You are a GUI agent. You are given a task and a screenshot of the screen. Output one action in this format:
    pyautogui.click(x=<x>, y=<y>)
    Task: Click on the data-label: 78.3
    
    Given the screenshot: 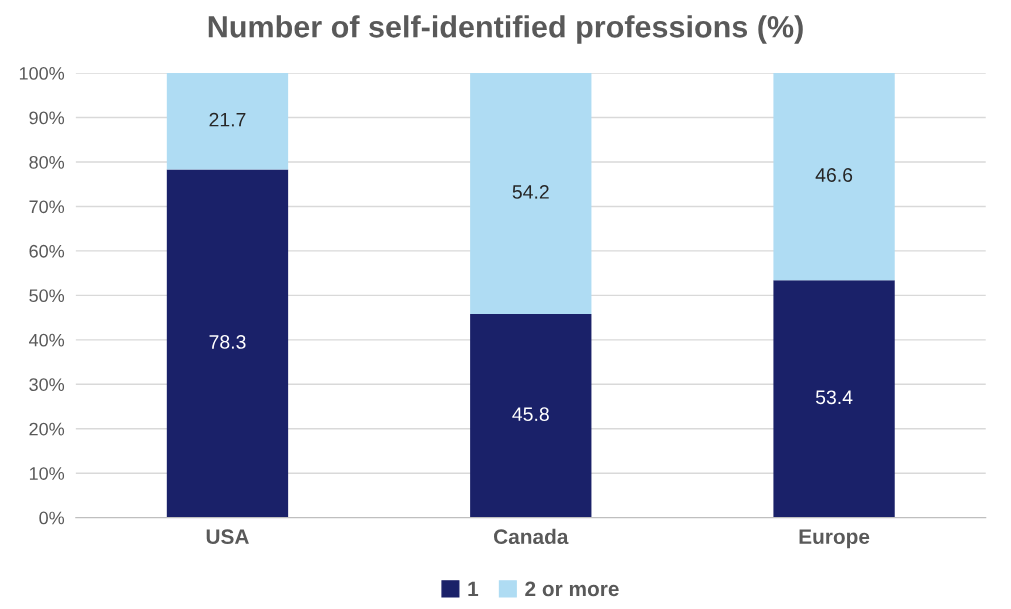 What is the action you would take?
    pyautogui.click(x=227, y=342)
    